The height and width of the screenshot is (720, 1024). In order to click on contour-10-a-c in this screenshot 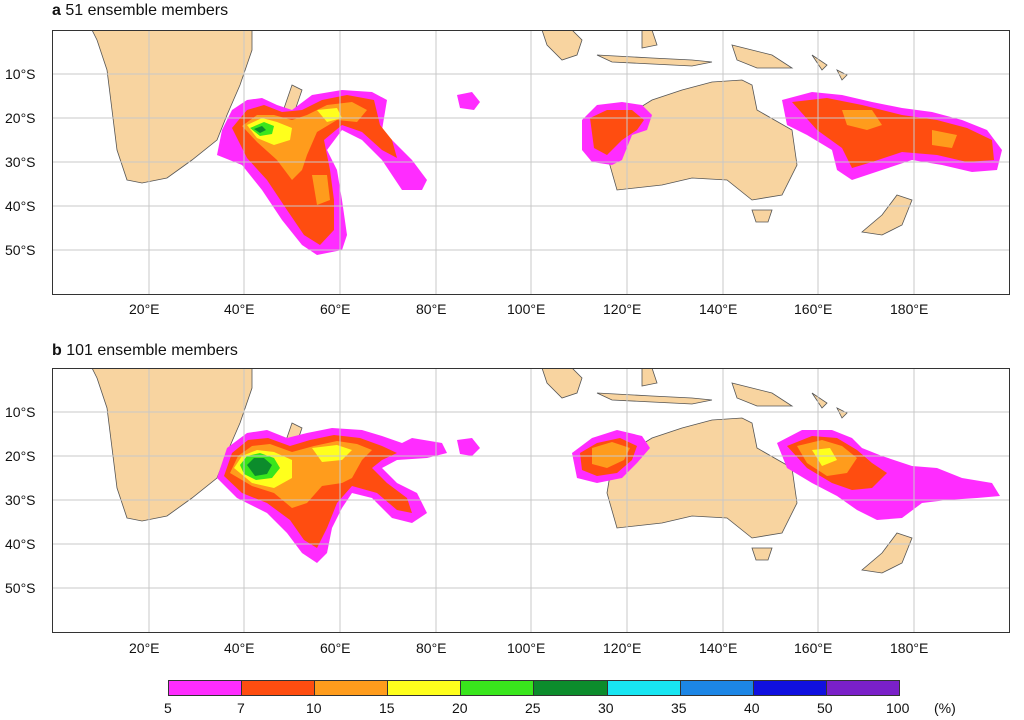, I will do `click(899, 129)`.